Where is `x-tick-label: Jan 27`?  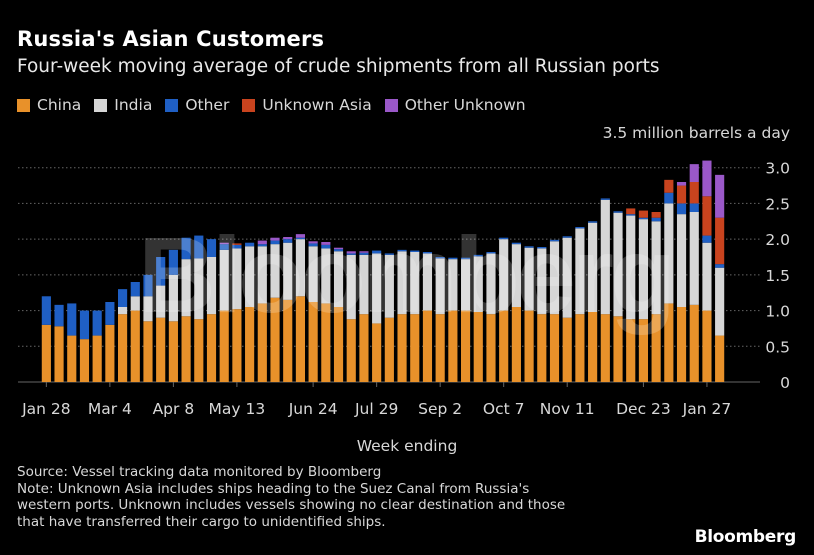
x-tick-label: Jan 27 is located at coordinates (707, 409).